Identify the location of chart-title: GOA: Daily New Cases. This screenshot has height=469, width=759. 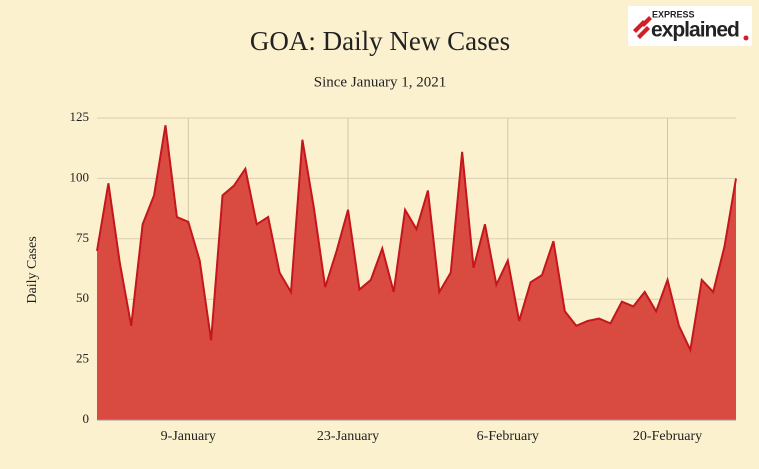
(380, 41).